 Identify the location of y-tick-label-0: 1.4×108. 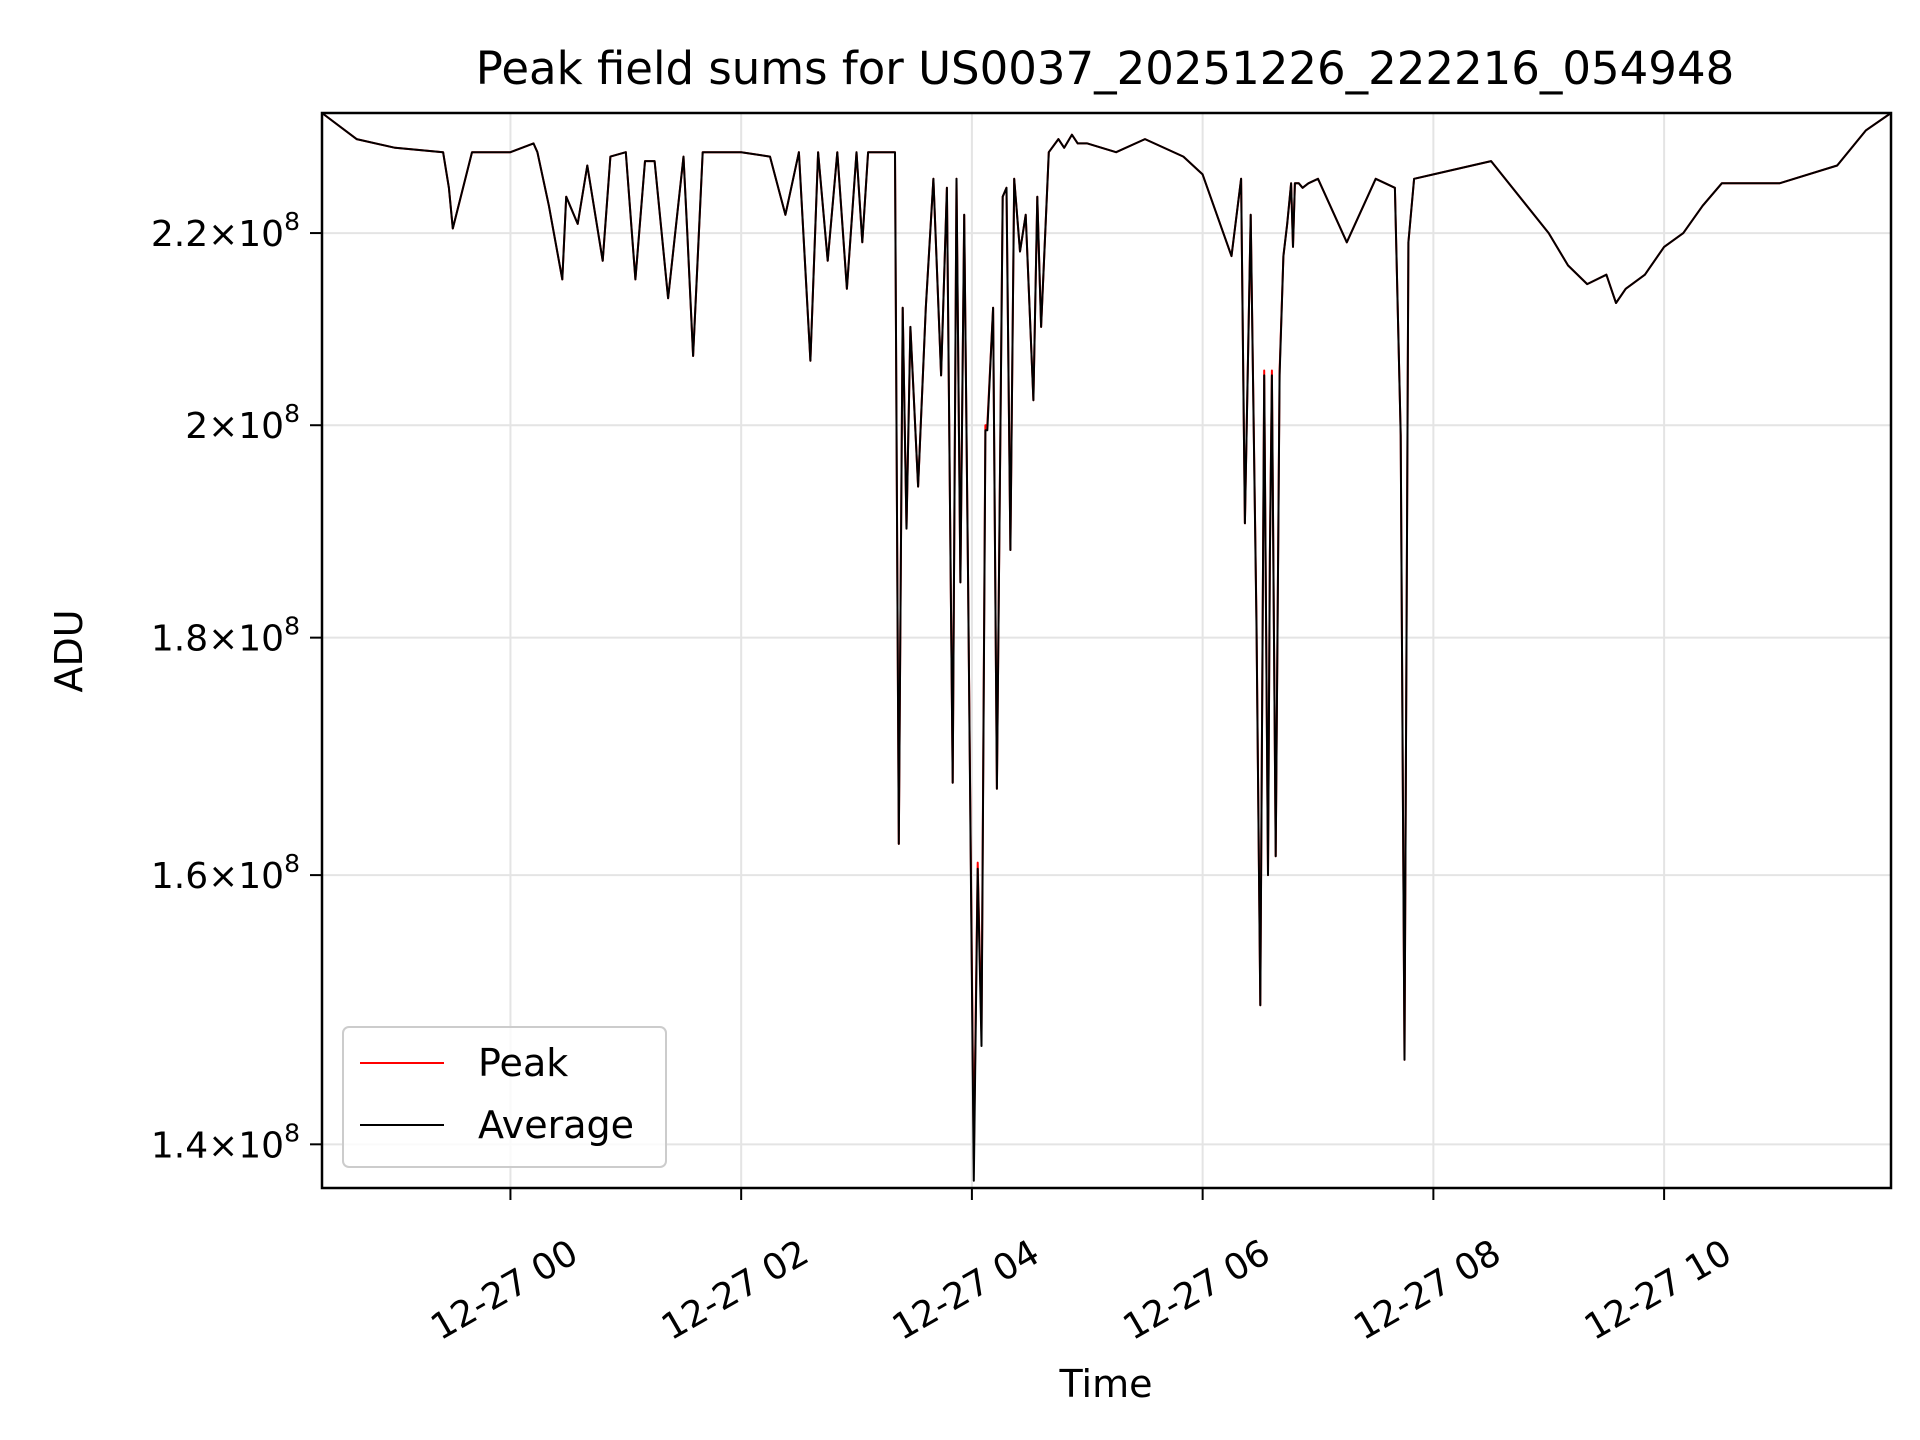
(225, 1142).